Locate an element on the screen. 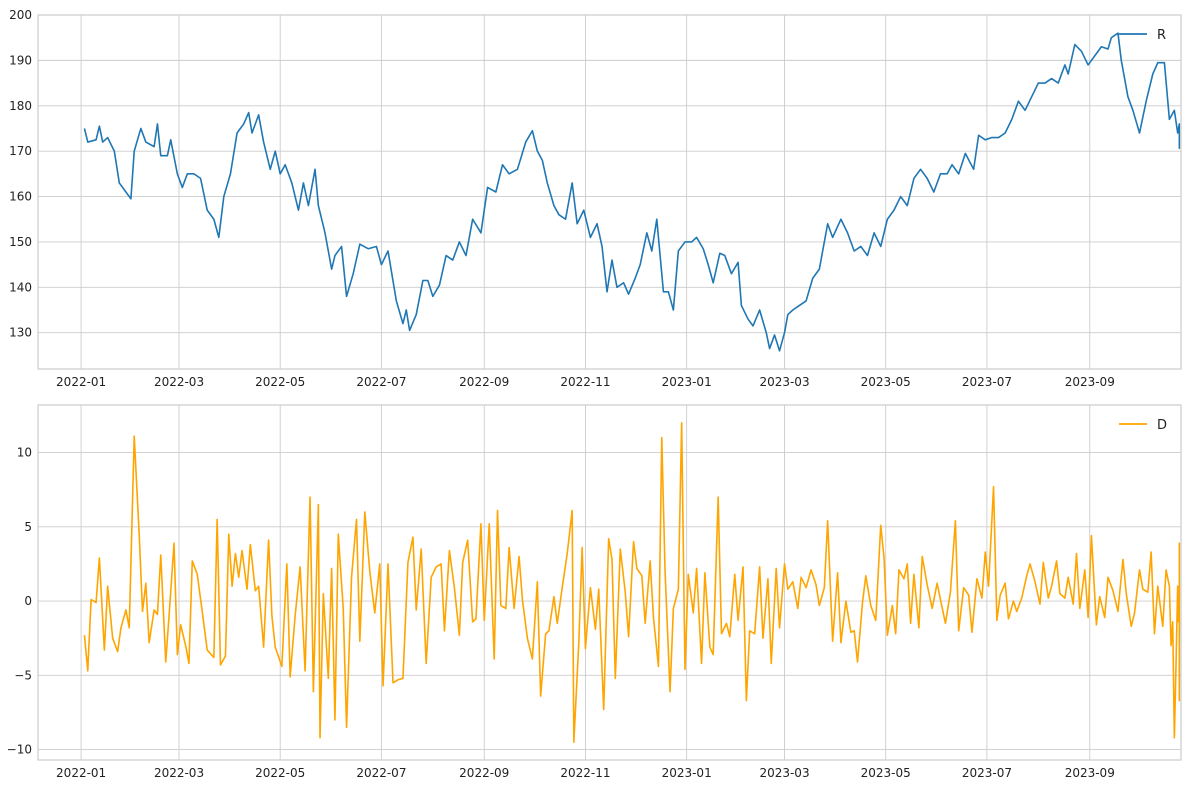 The width and height of the screenshot is (1189, 789). y-tick-label: 180 is located at coordinates (20, 106).